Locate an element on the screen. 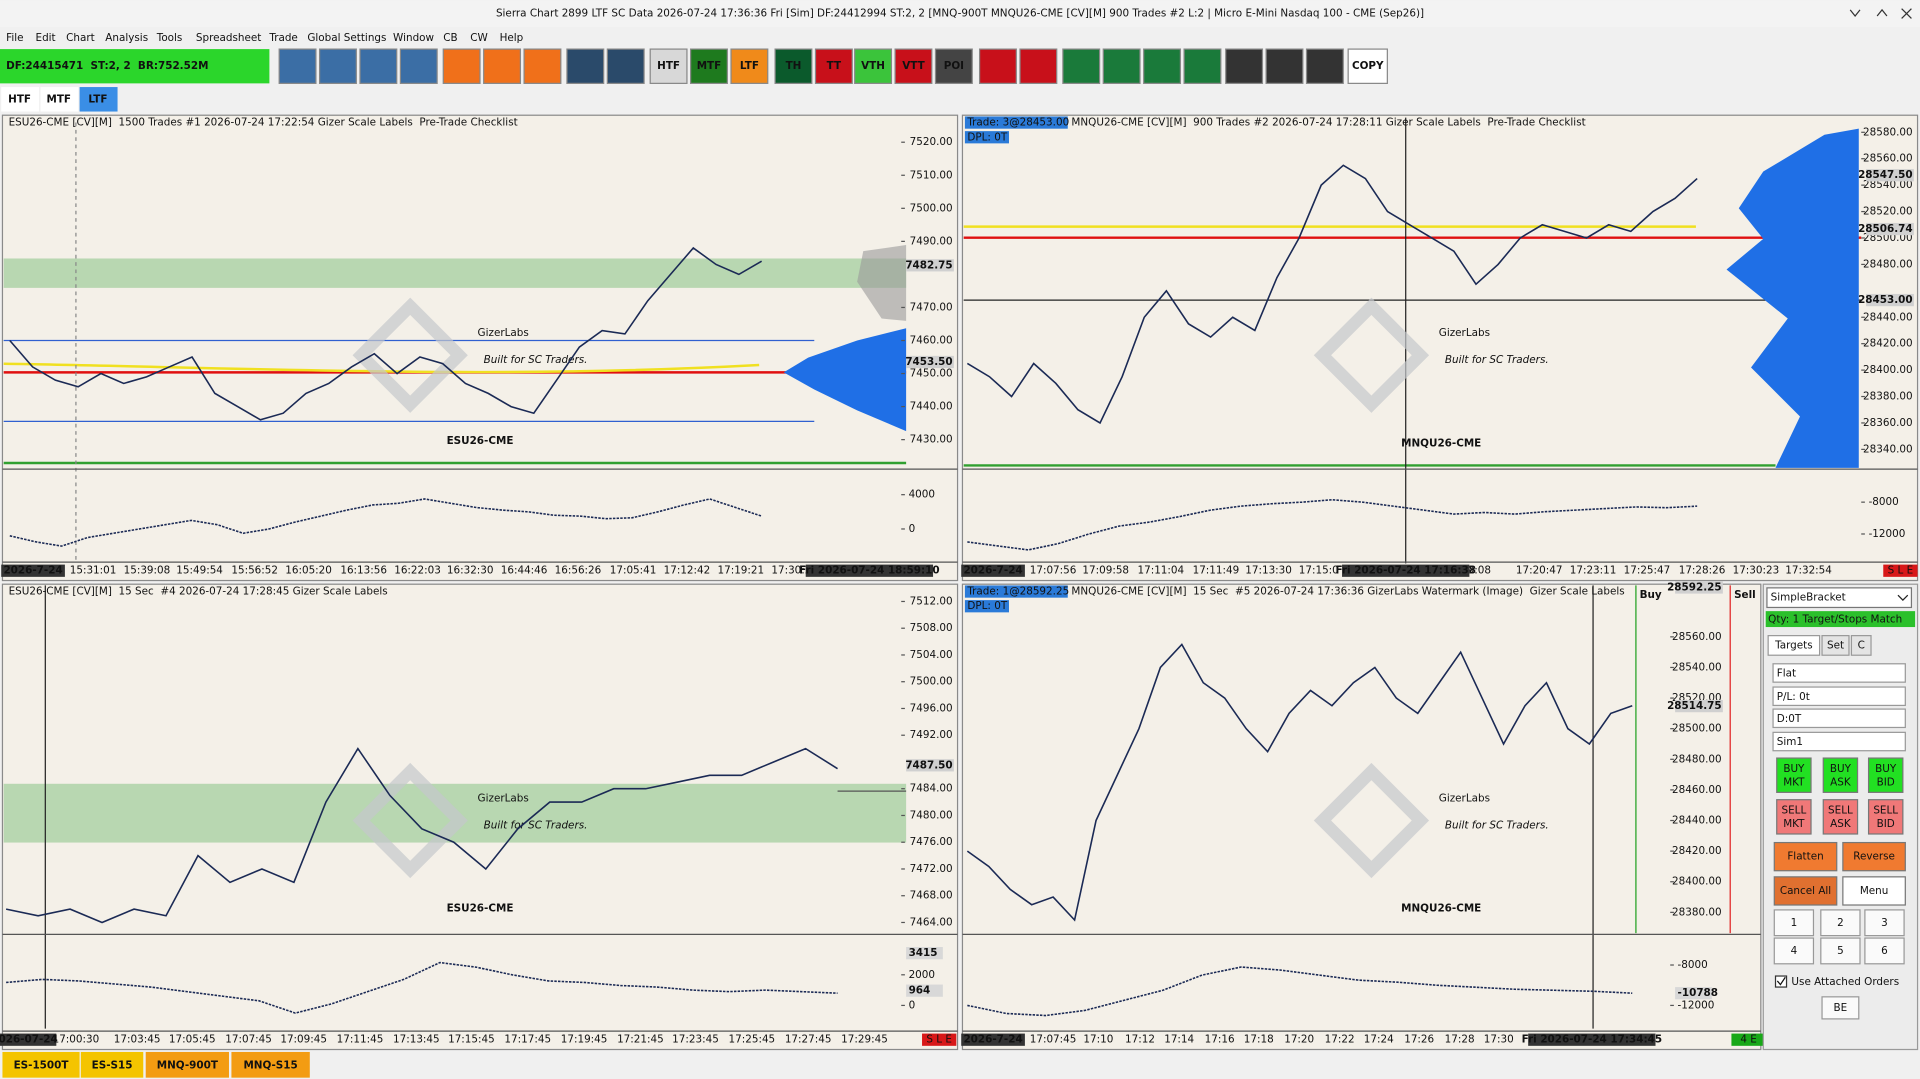 The image size is (1920, 1079). window-close is located at coordinates (1906, 13).